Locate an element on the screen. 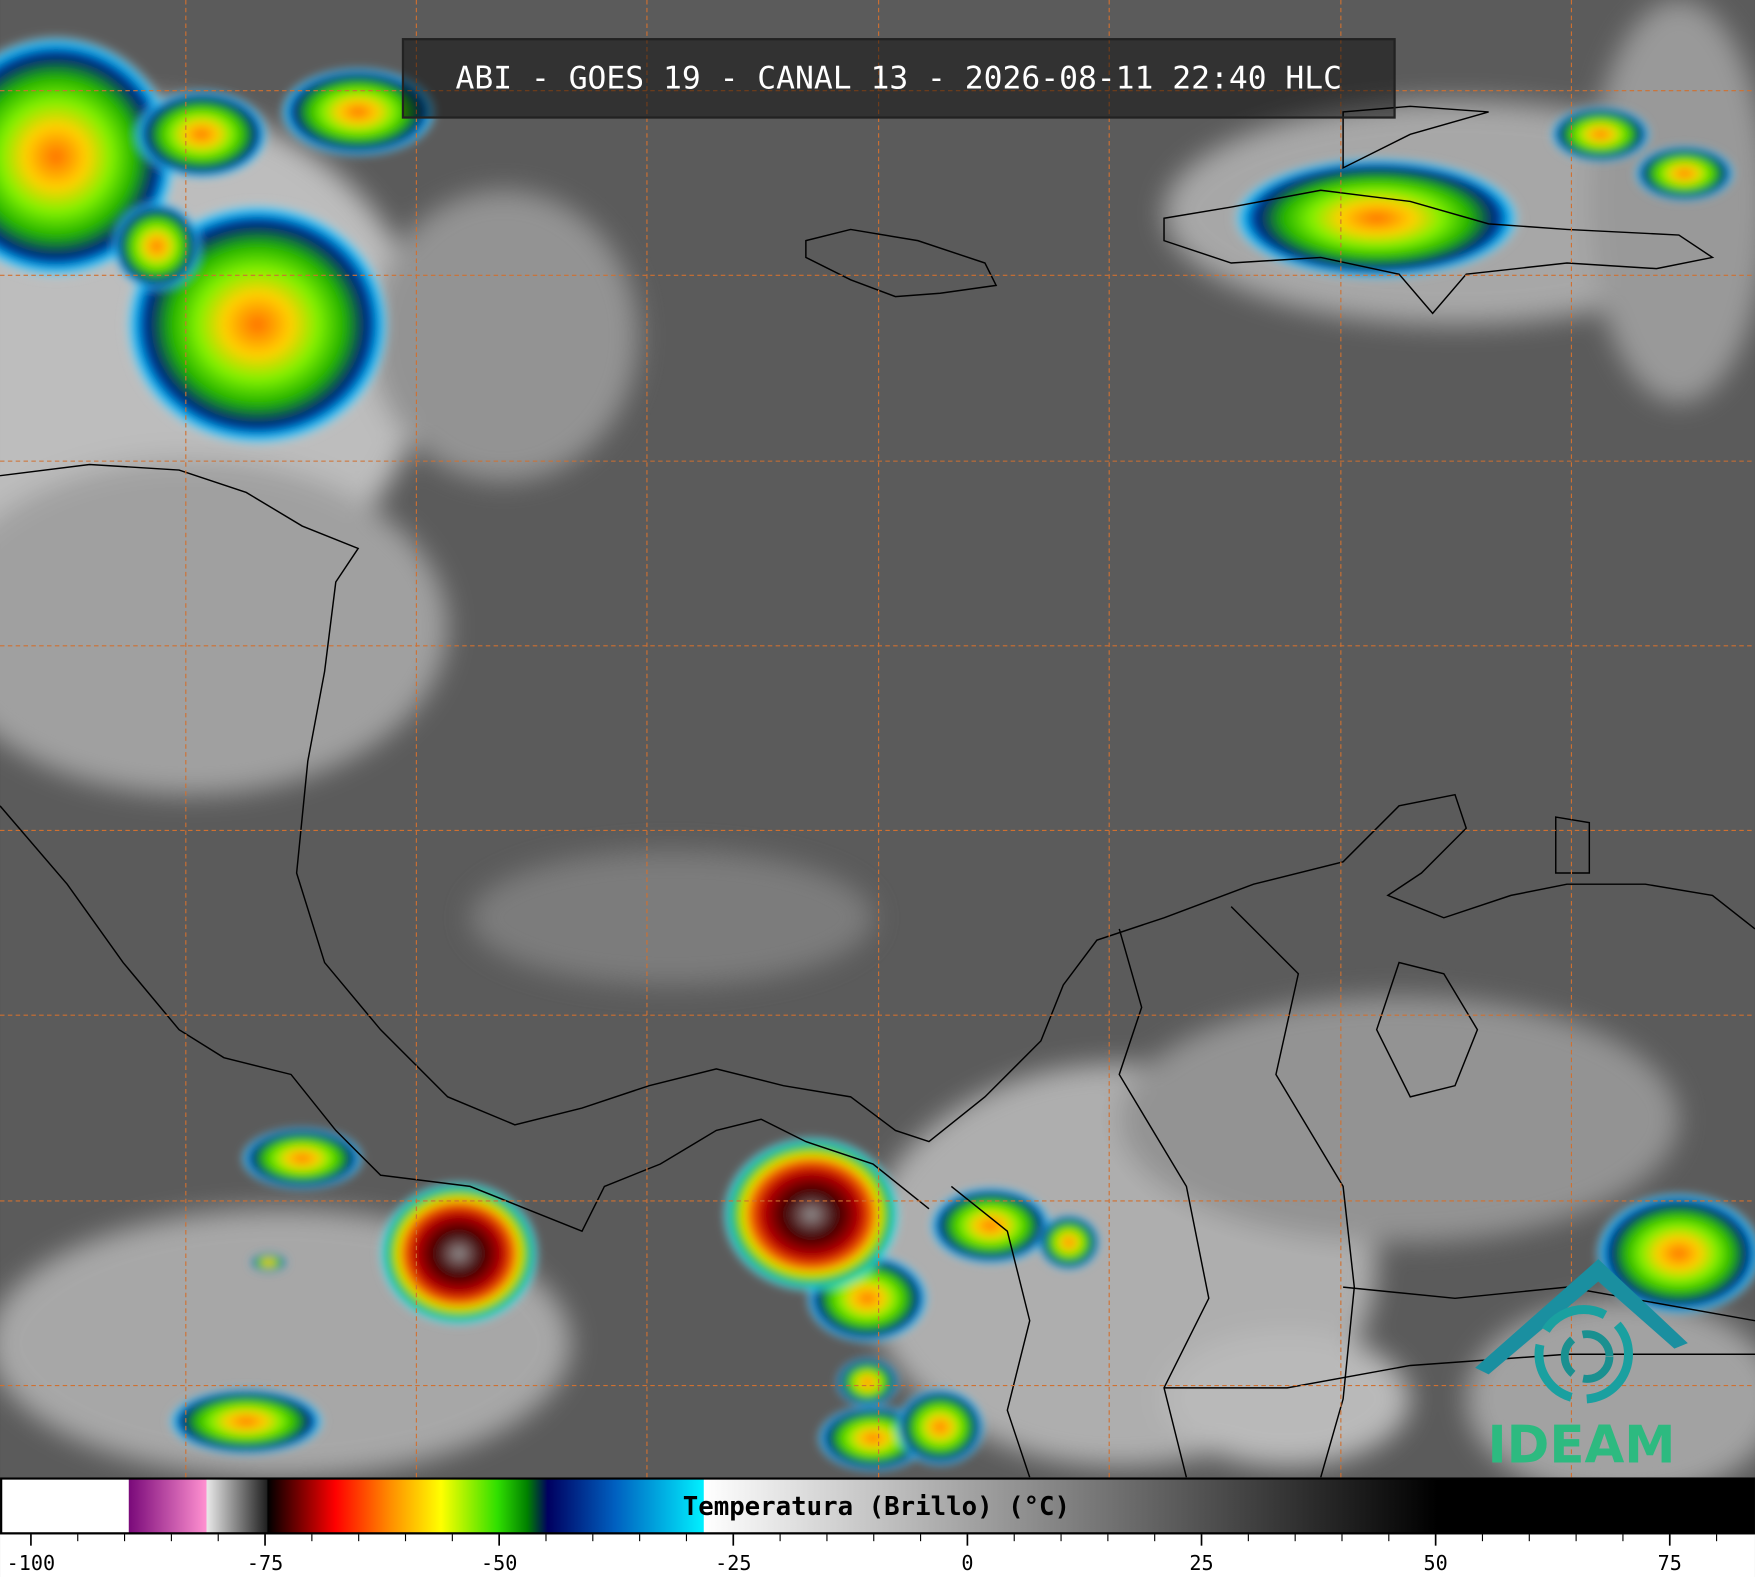 The height and width of the screenshot is (1577, 1755). colorbar-tick-label: -25 is located at coordinates (733, 1563).